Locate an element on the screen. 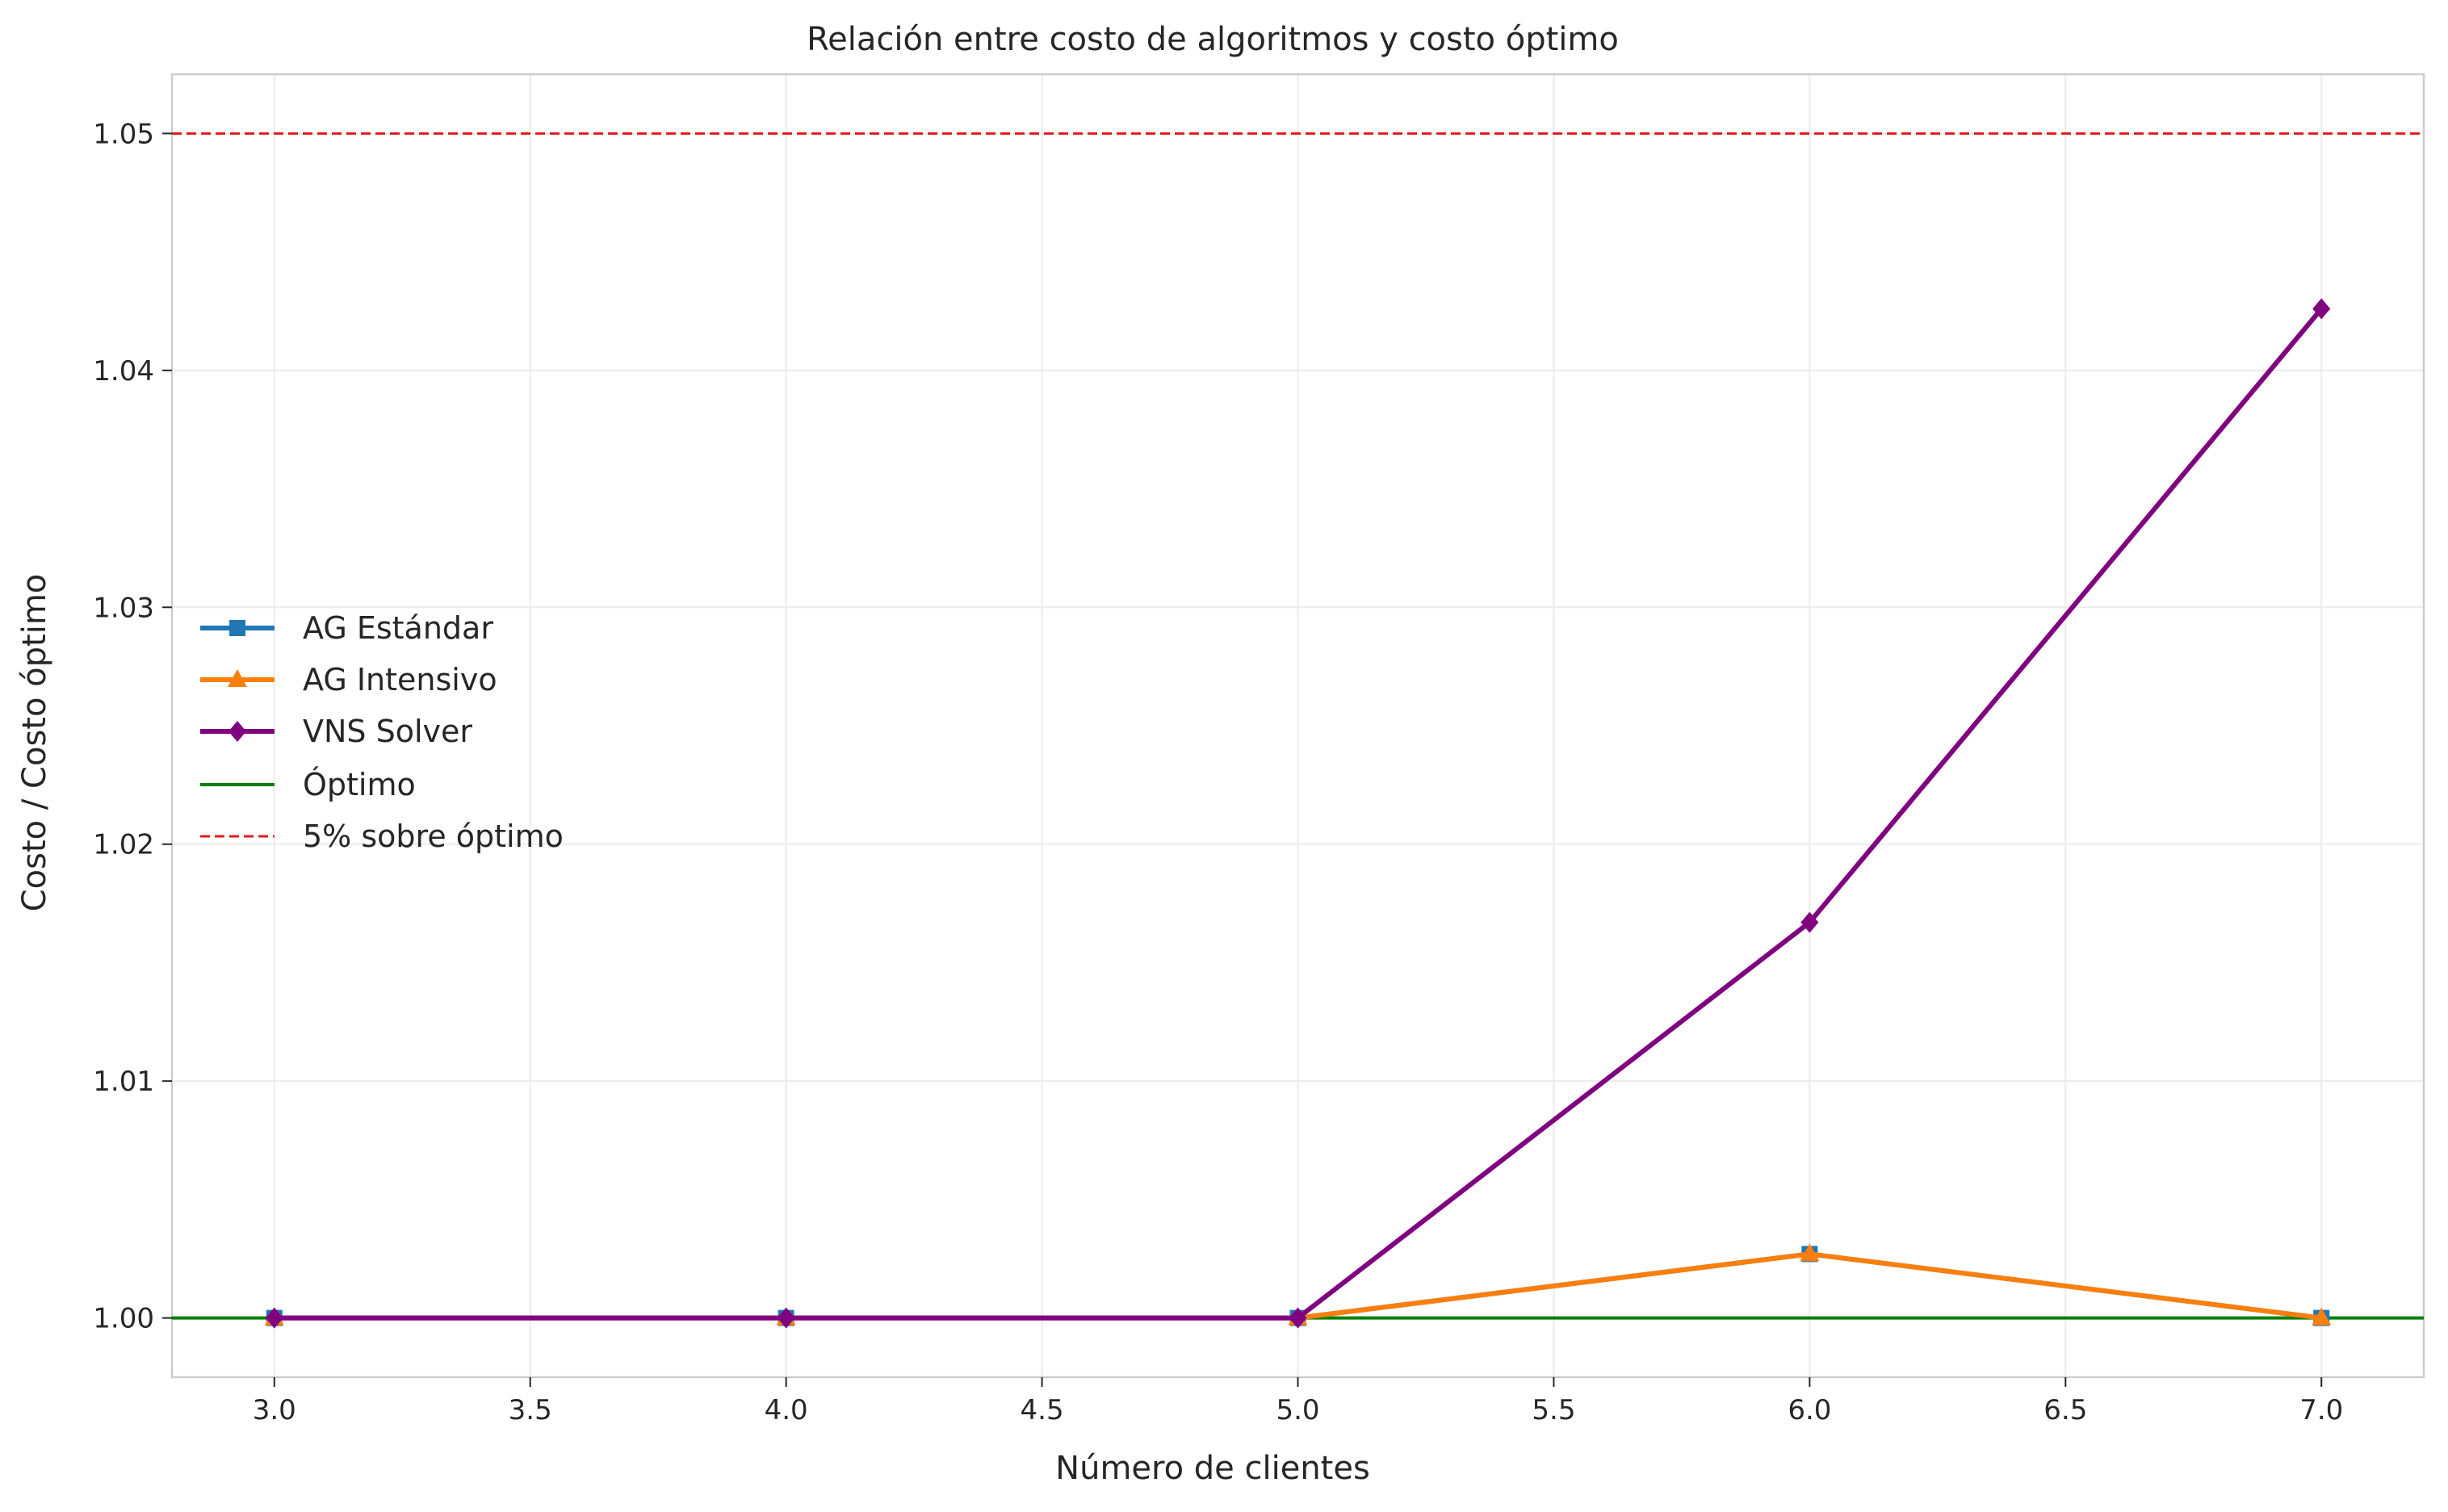 This screenshot has width=2448, height=1512. x-tick-label: 6.5 is located at coordinates (2065, 1410).